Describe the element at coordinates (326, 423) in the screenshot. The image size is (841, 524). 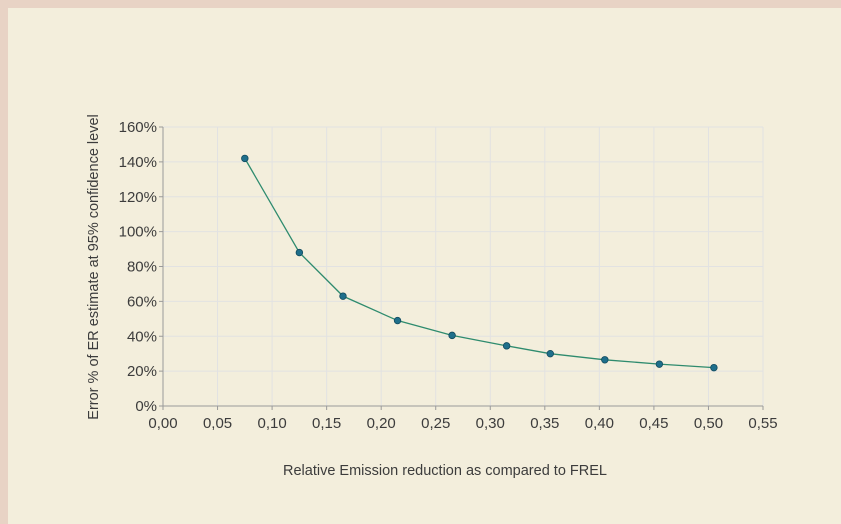
I see `x-tick-label: 0,15` at that location.